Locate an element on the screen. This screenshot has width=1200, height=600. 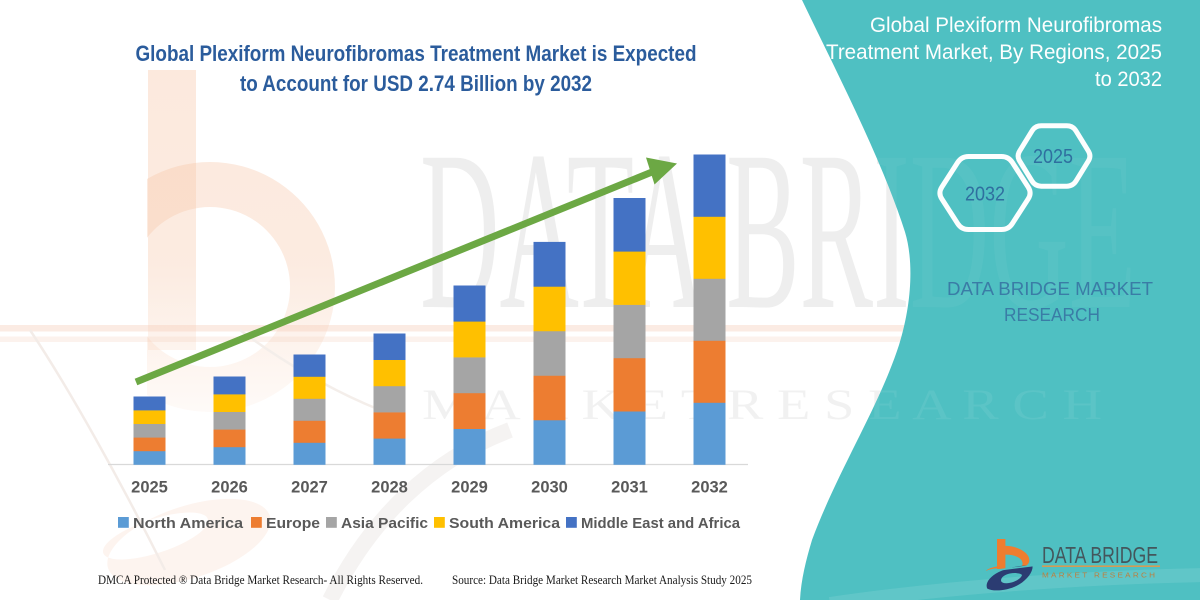
svg-text: DATA BRIDGE is located at coordinates (1100, 555).